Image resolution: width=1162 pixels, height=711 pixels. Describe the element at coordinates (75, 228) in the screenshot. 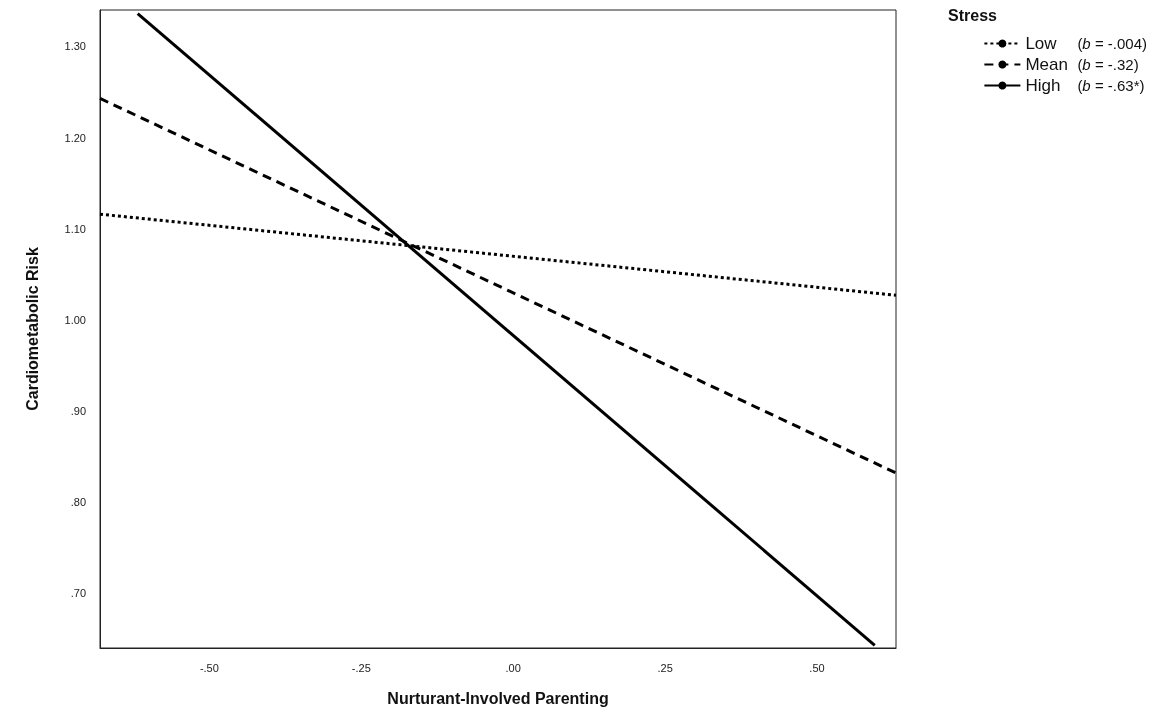

I see `y-tick-label: 1.10` at that location.